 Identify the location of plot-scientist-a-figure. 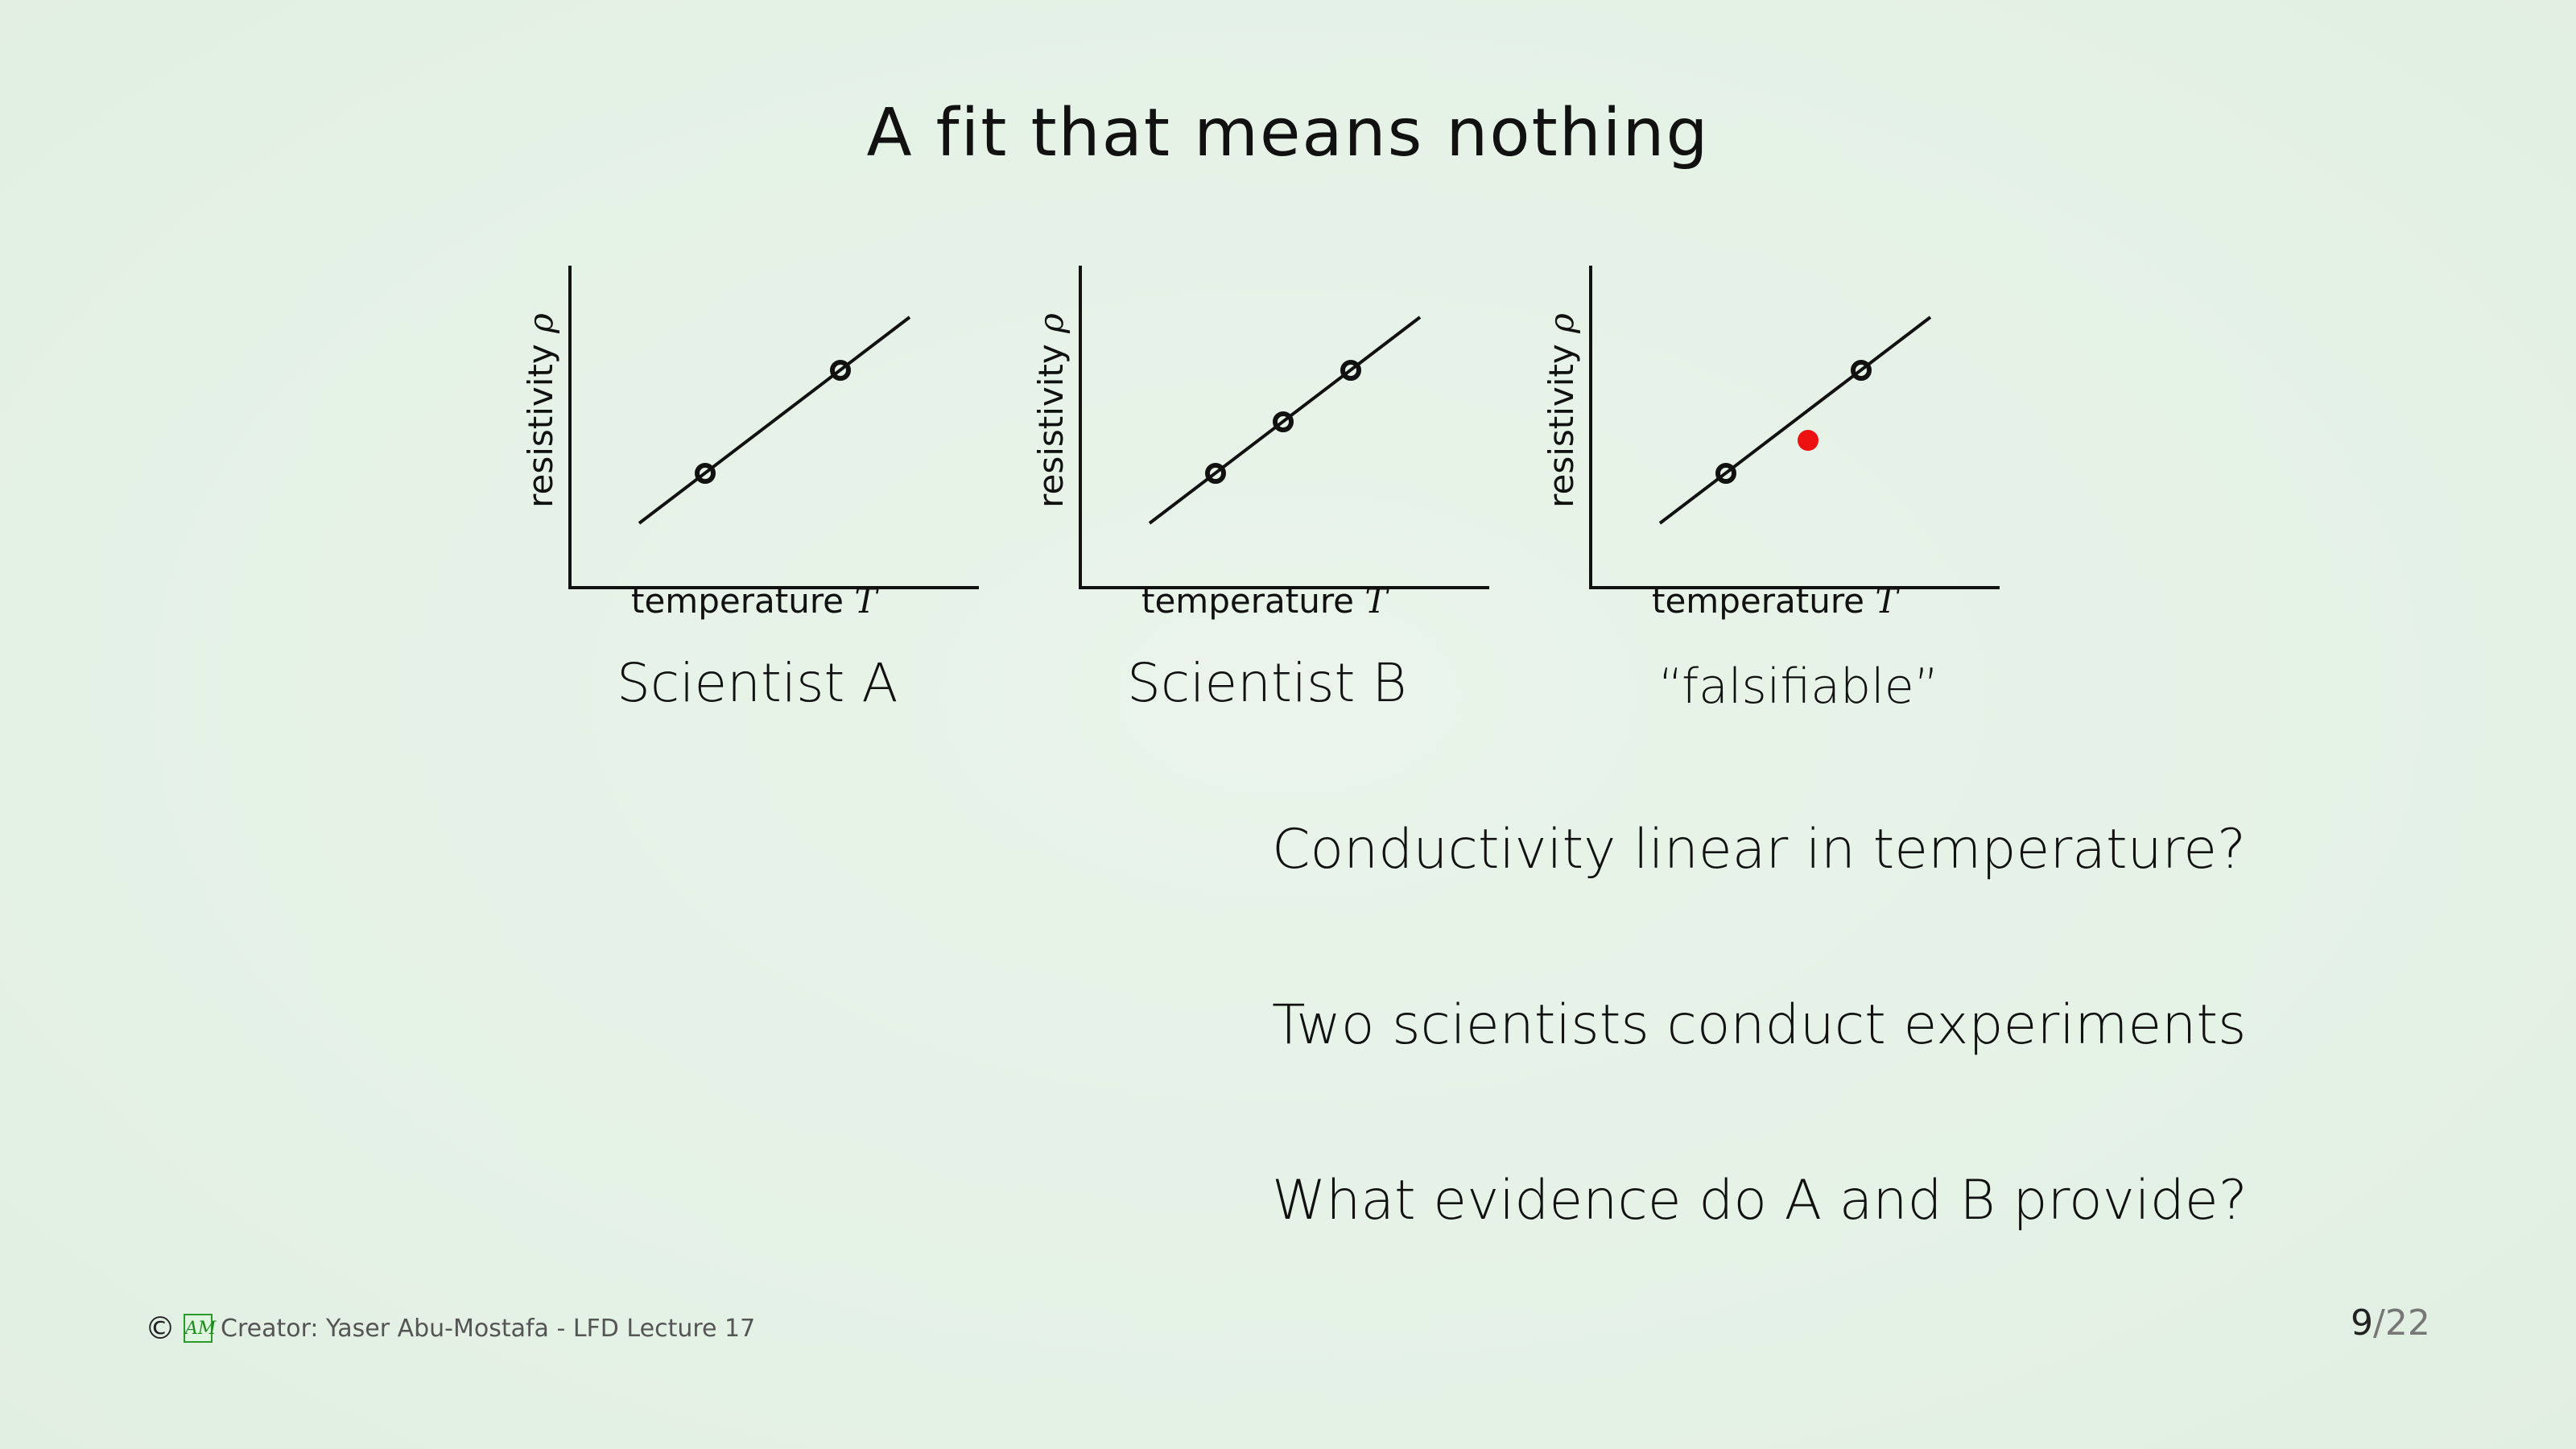
(773, 427).